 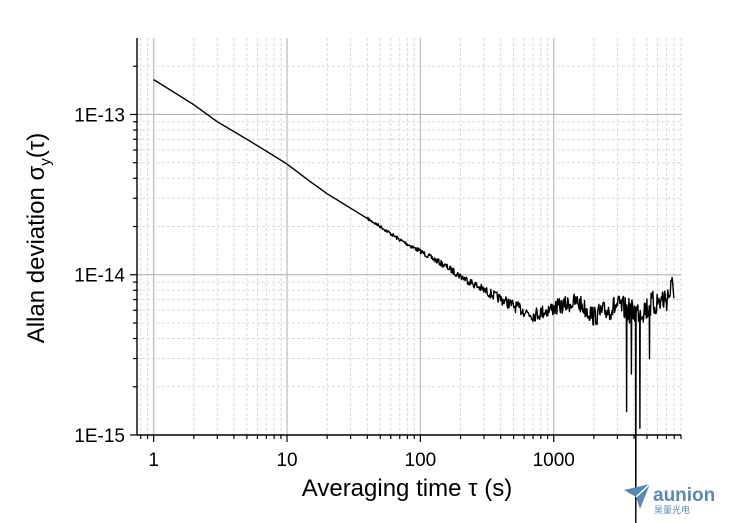 What do you see at coordinates (99, 276) in the screenshot?
I see `y-tick-label: 1E-14` at bounding box center [99, 276].